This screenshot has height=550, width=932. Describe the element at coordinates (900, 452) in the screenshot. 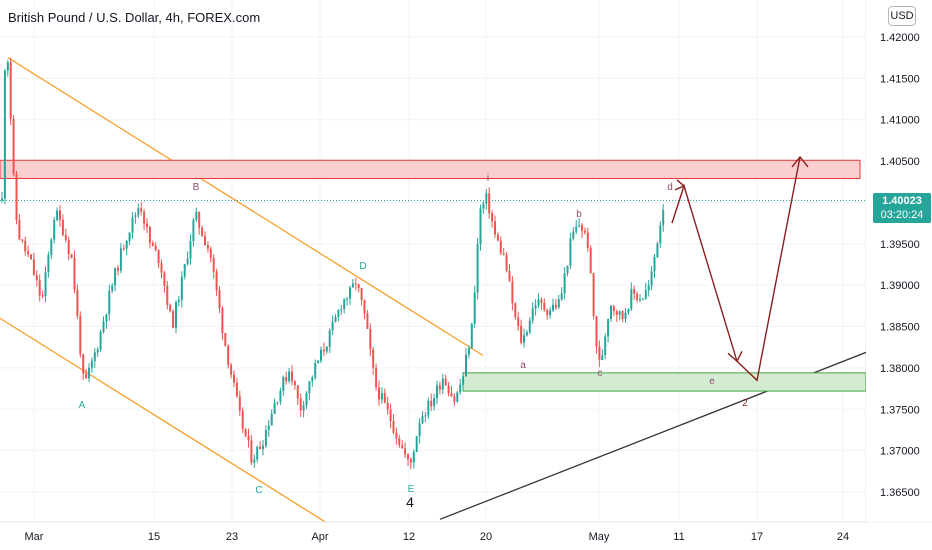

I see `price-tick-label: 1.37000` at that location.